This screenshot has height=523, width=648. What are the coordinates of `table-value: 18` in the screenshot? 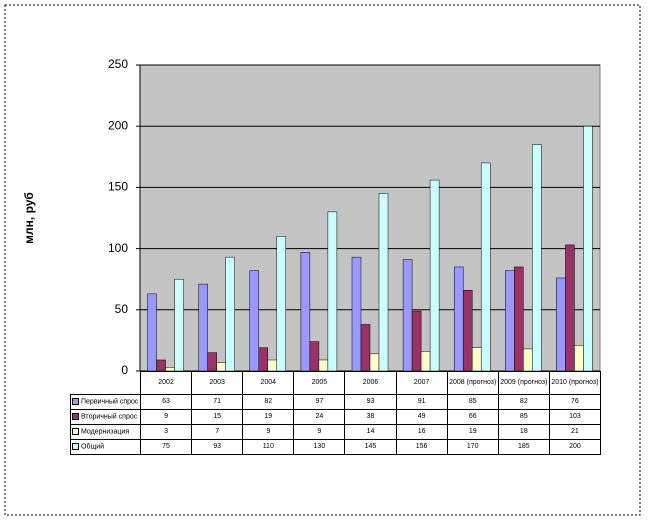 It's located at (523, 432).